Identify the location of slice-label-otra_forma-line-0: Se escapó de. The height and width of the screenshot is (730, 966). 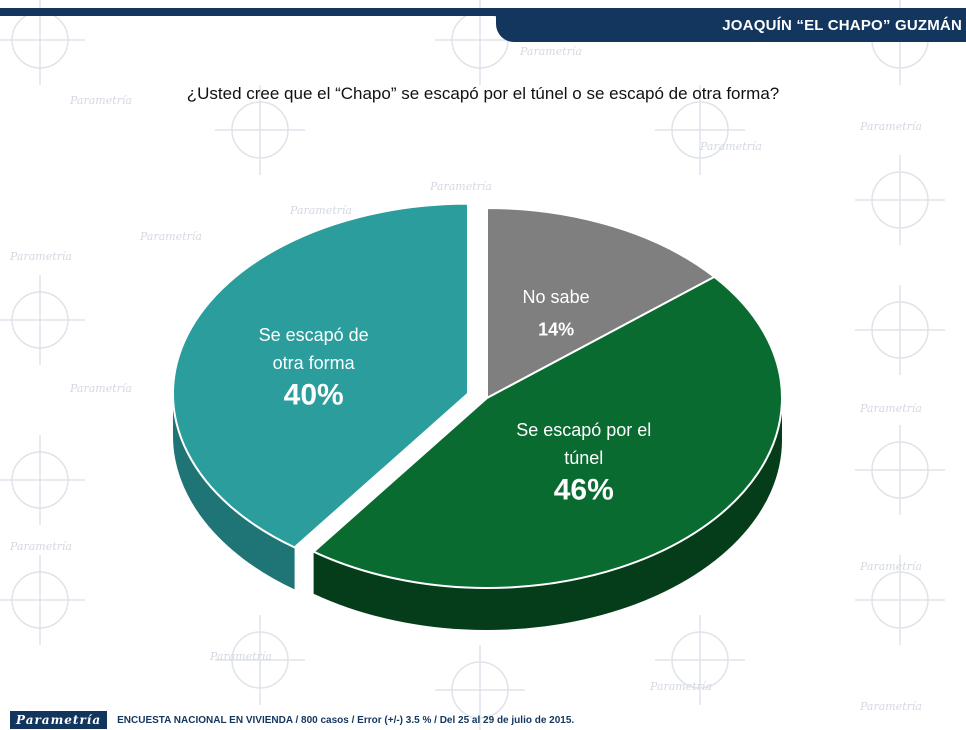
(314, 335).